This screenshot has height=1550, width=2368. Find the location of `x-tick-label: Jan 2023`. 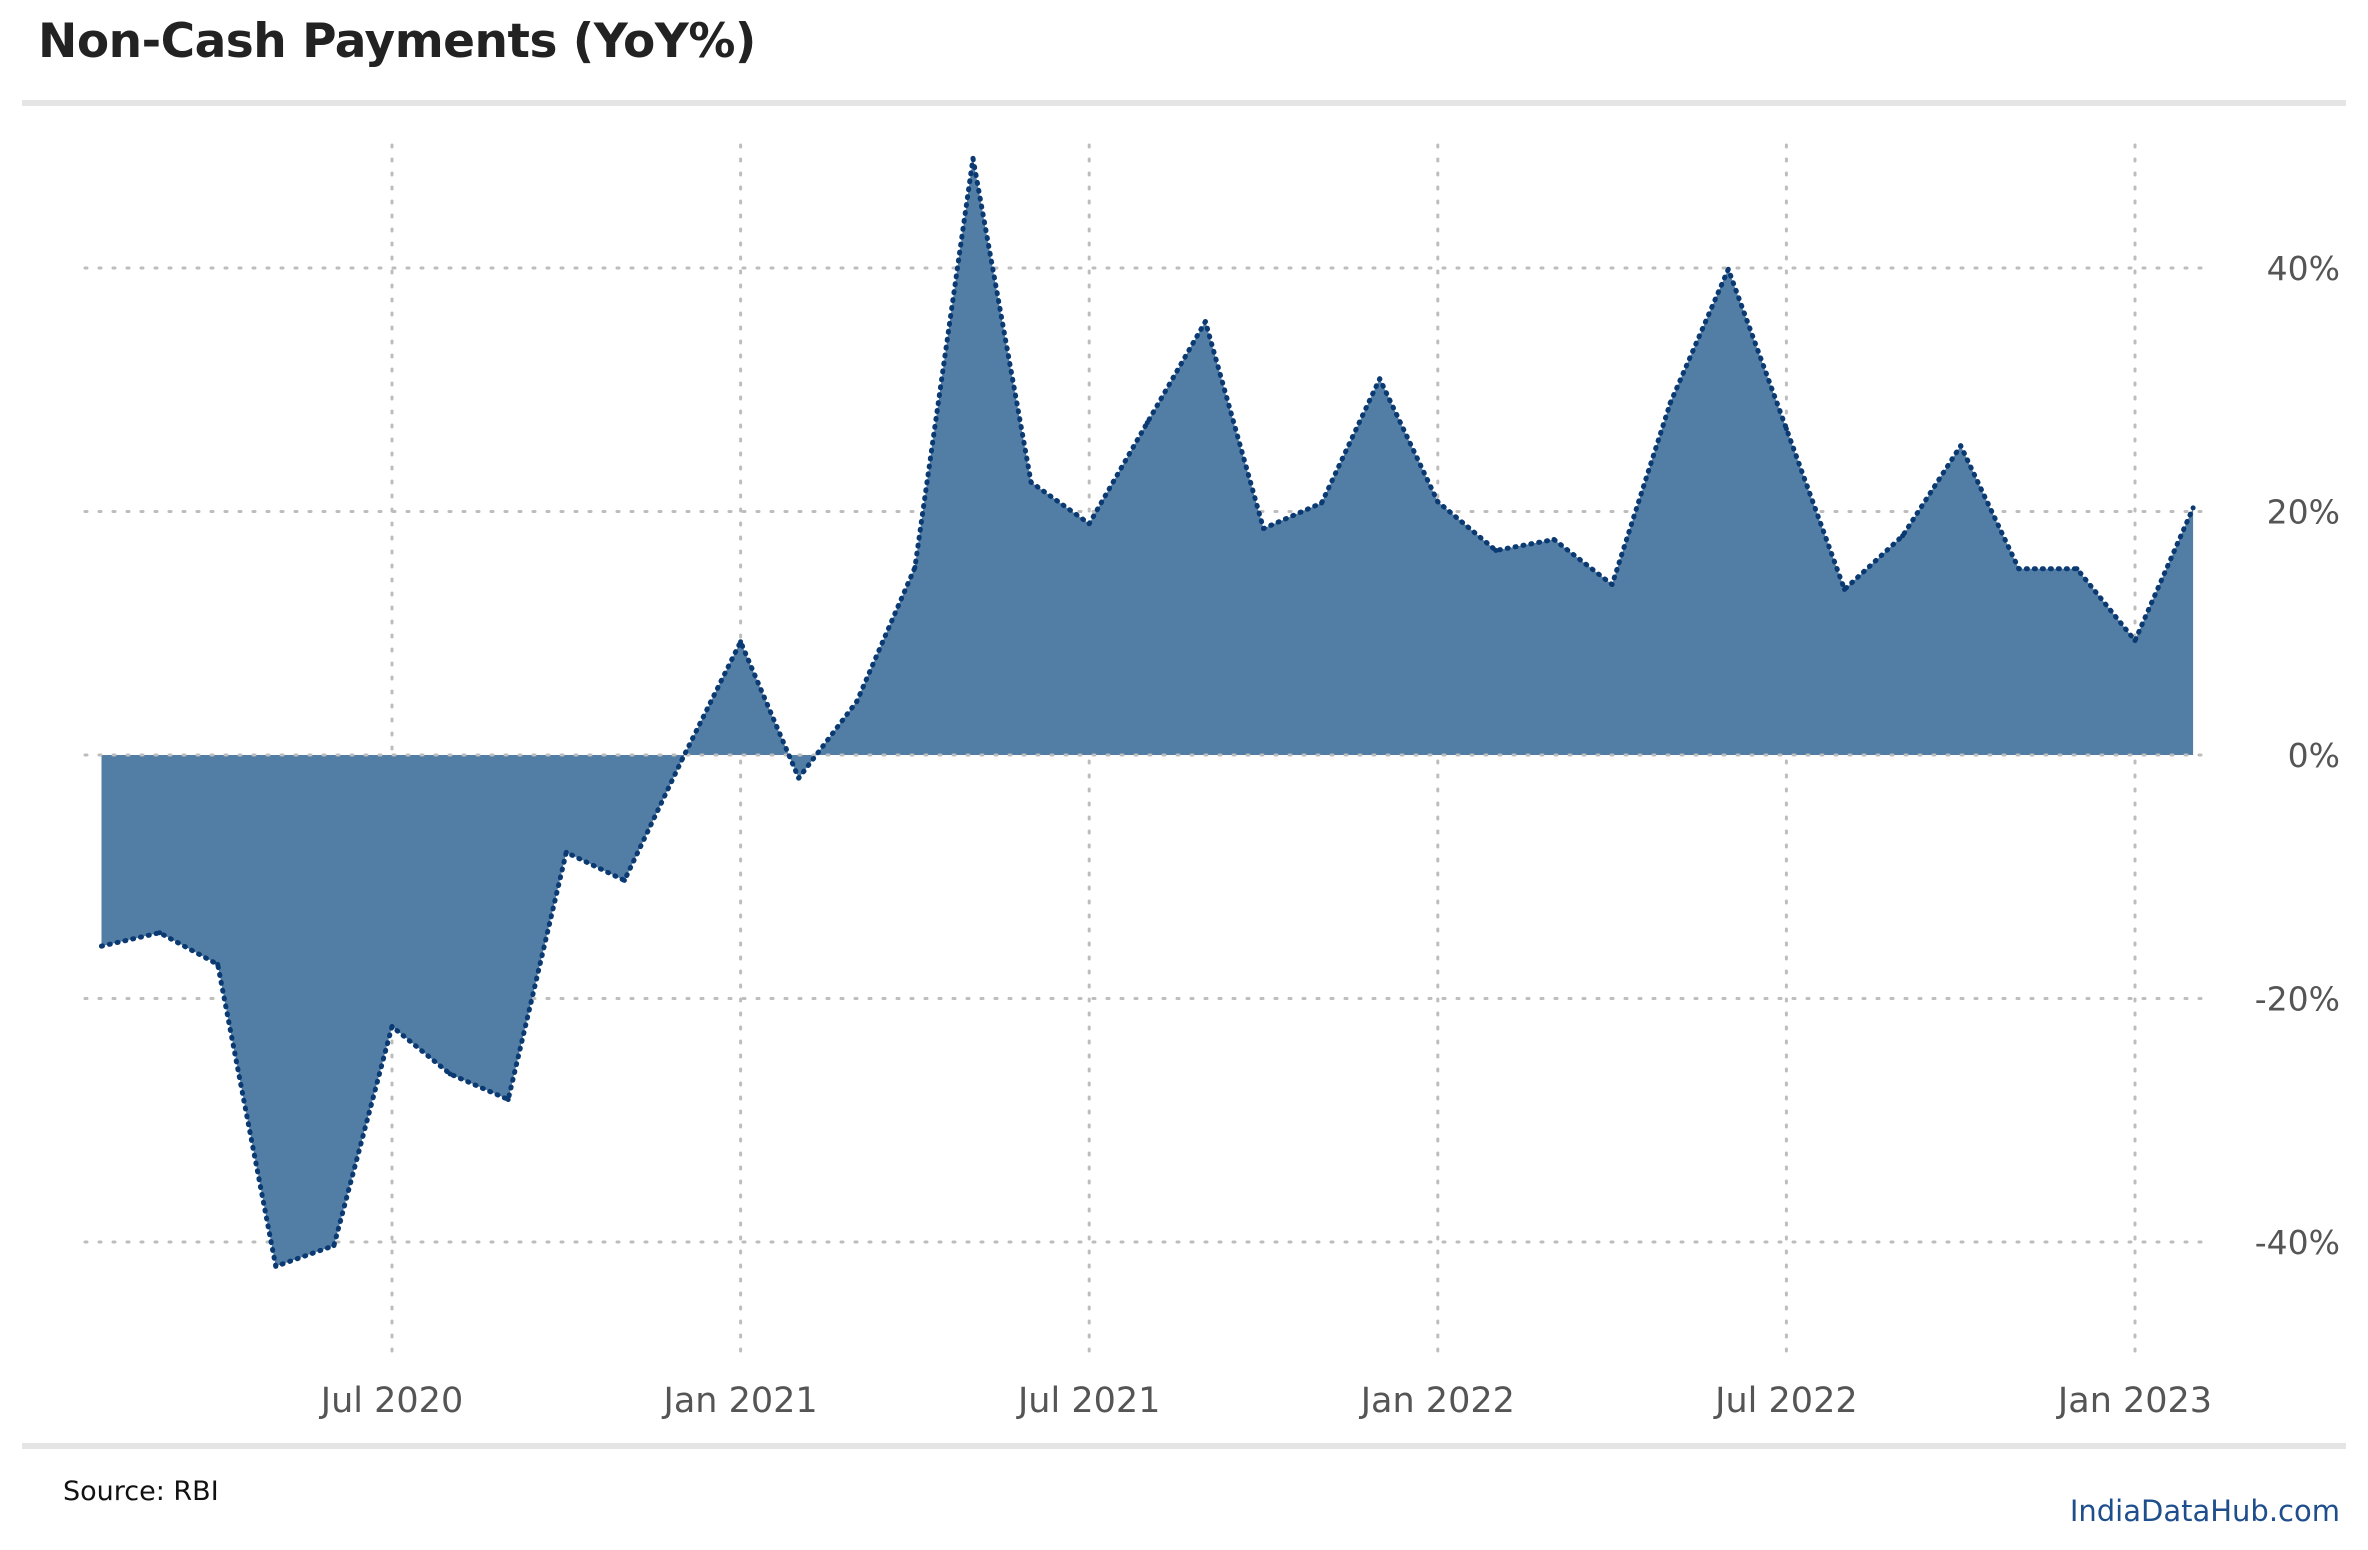

x-tick-label: Jan 2023 is located at coordinates (2134, 1401).